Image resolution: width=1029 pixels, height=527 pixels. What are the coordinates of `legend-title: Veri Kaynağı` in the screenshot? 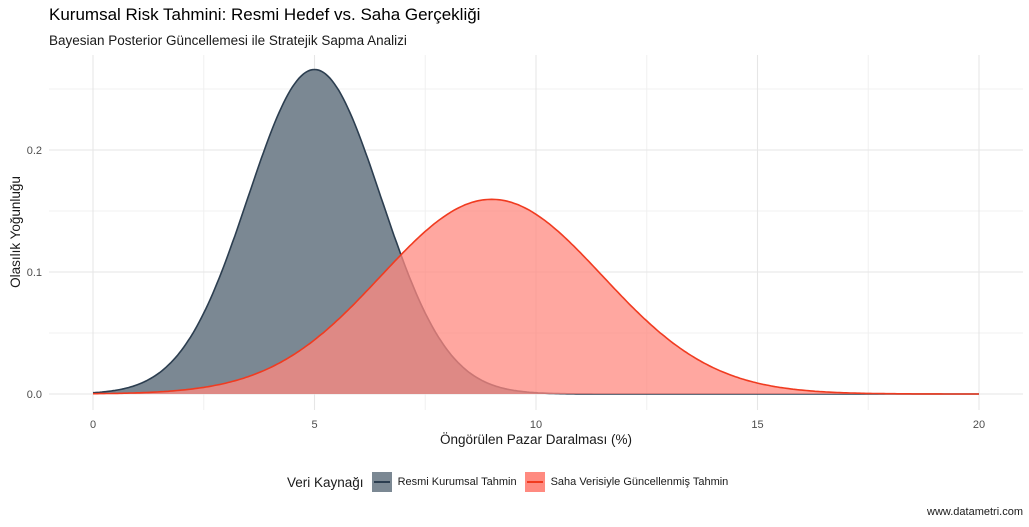 It's located at (325, 482).